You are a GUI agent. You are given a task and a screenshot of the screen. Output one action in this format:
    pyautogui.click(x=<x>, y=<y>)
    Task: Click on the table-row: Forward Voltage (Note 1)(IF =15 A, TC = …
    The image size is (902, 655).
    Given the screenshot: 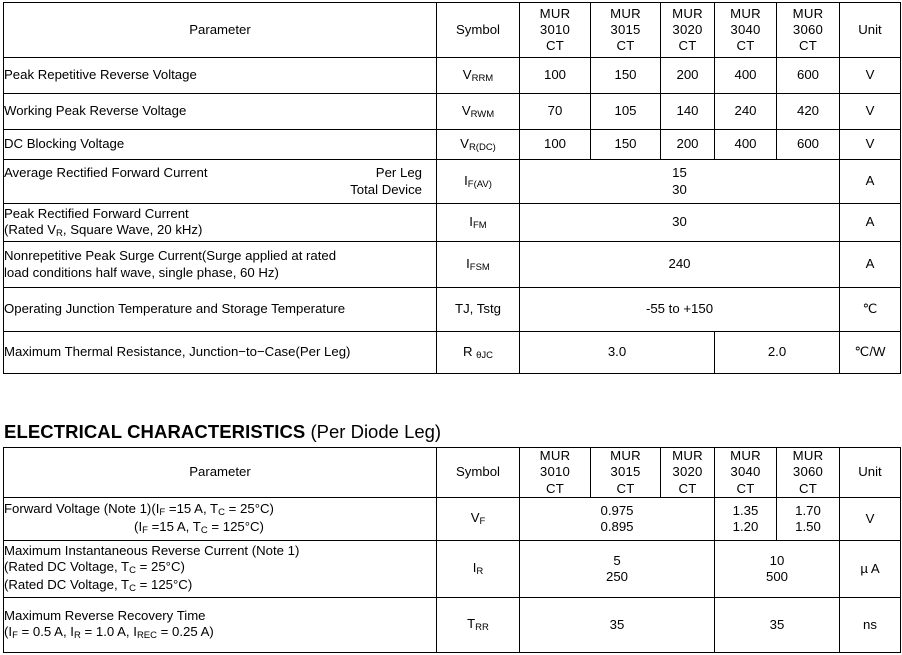 What is the action you would take?
    pyautogui.click(x=452, y=519)
    